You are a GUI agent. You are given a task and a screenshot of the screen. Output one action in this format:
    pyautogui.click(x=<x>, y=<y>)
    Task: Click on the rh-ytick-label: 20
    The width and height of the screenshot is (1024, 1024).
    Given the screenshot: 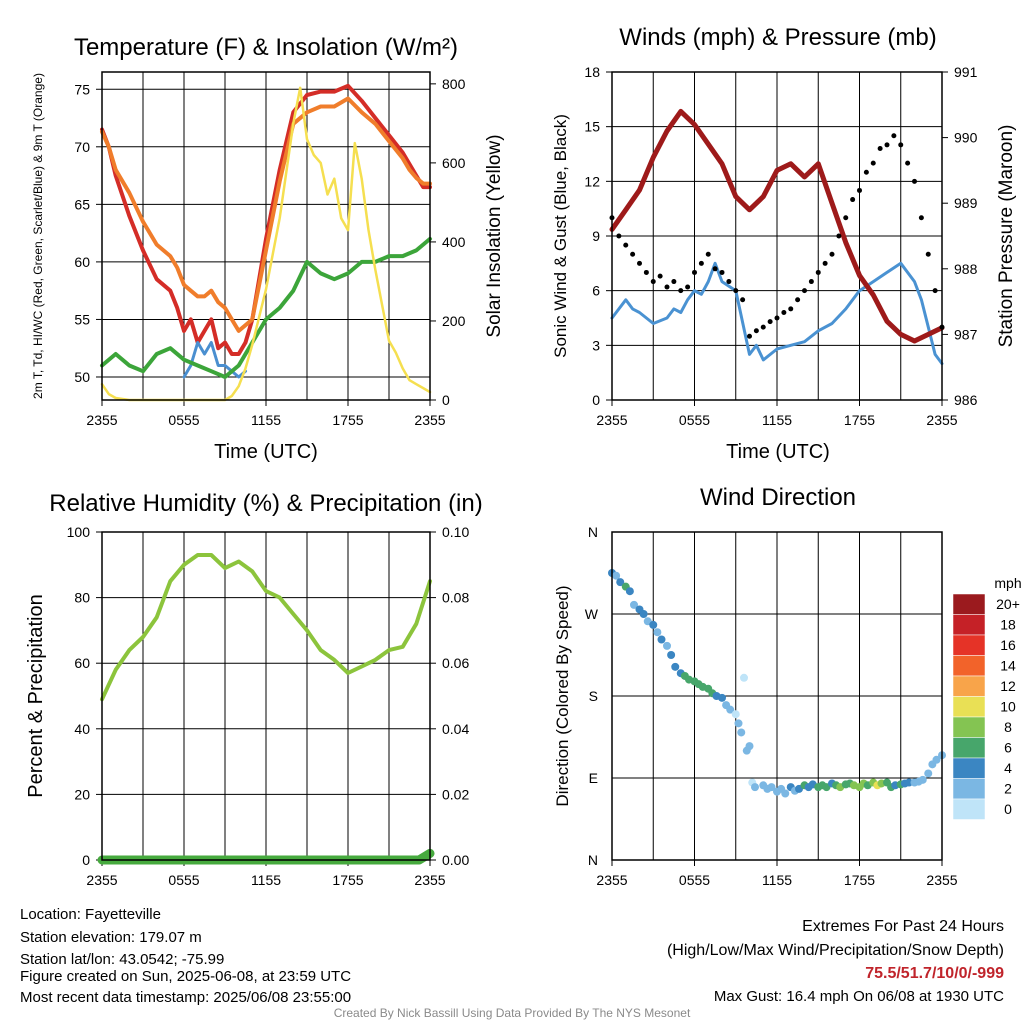 What is the action you would take?
    pyautogui.click(x=82, y=794)
    